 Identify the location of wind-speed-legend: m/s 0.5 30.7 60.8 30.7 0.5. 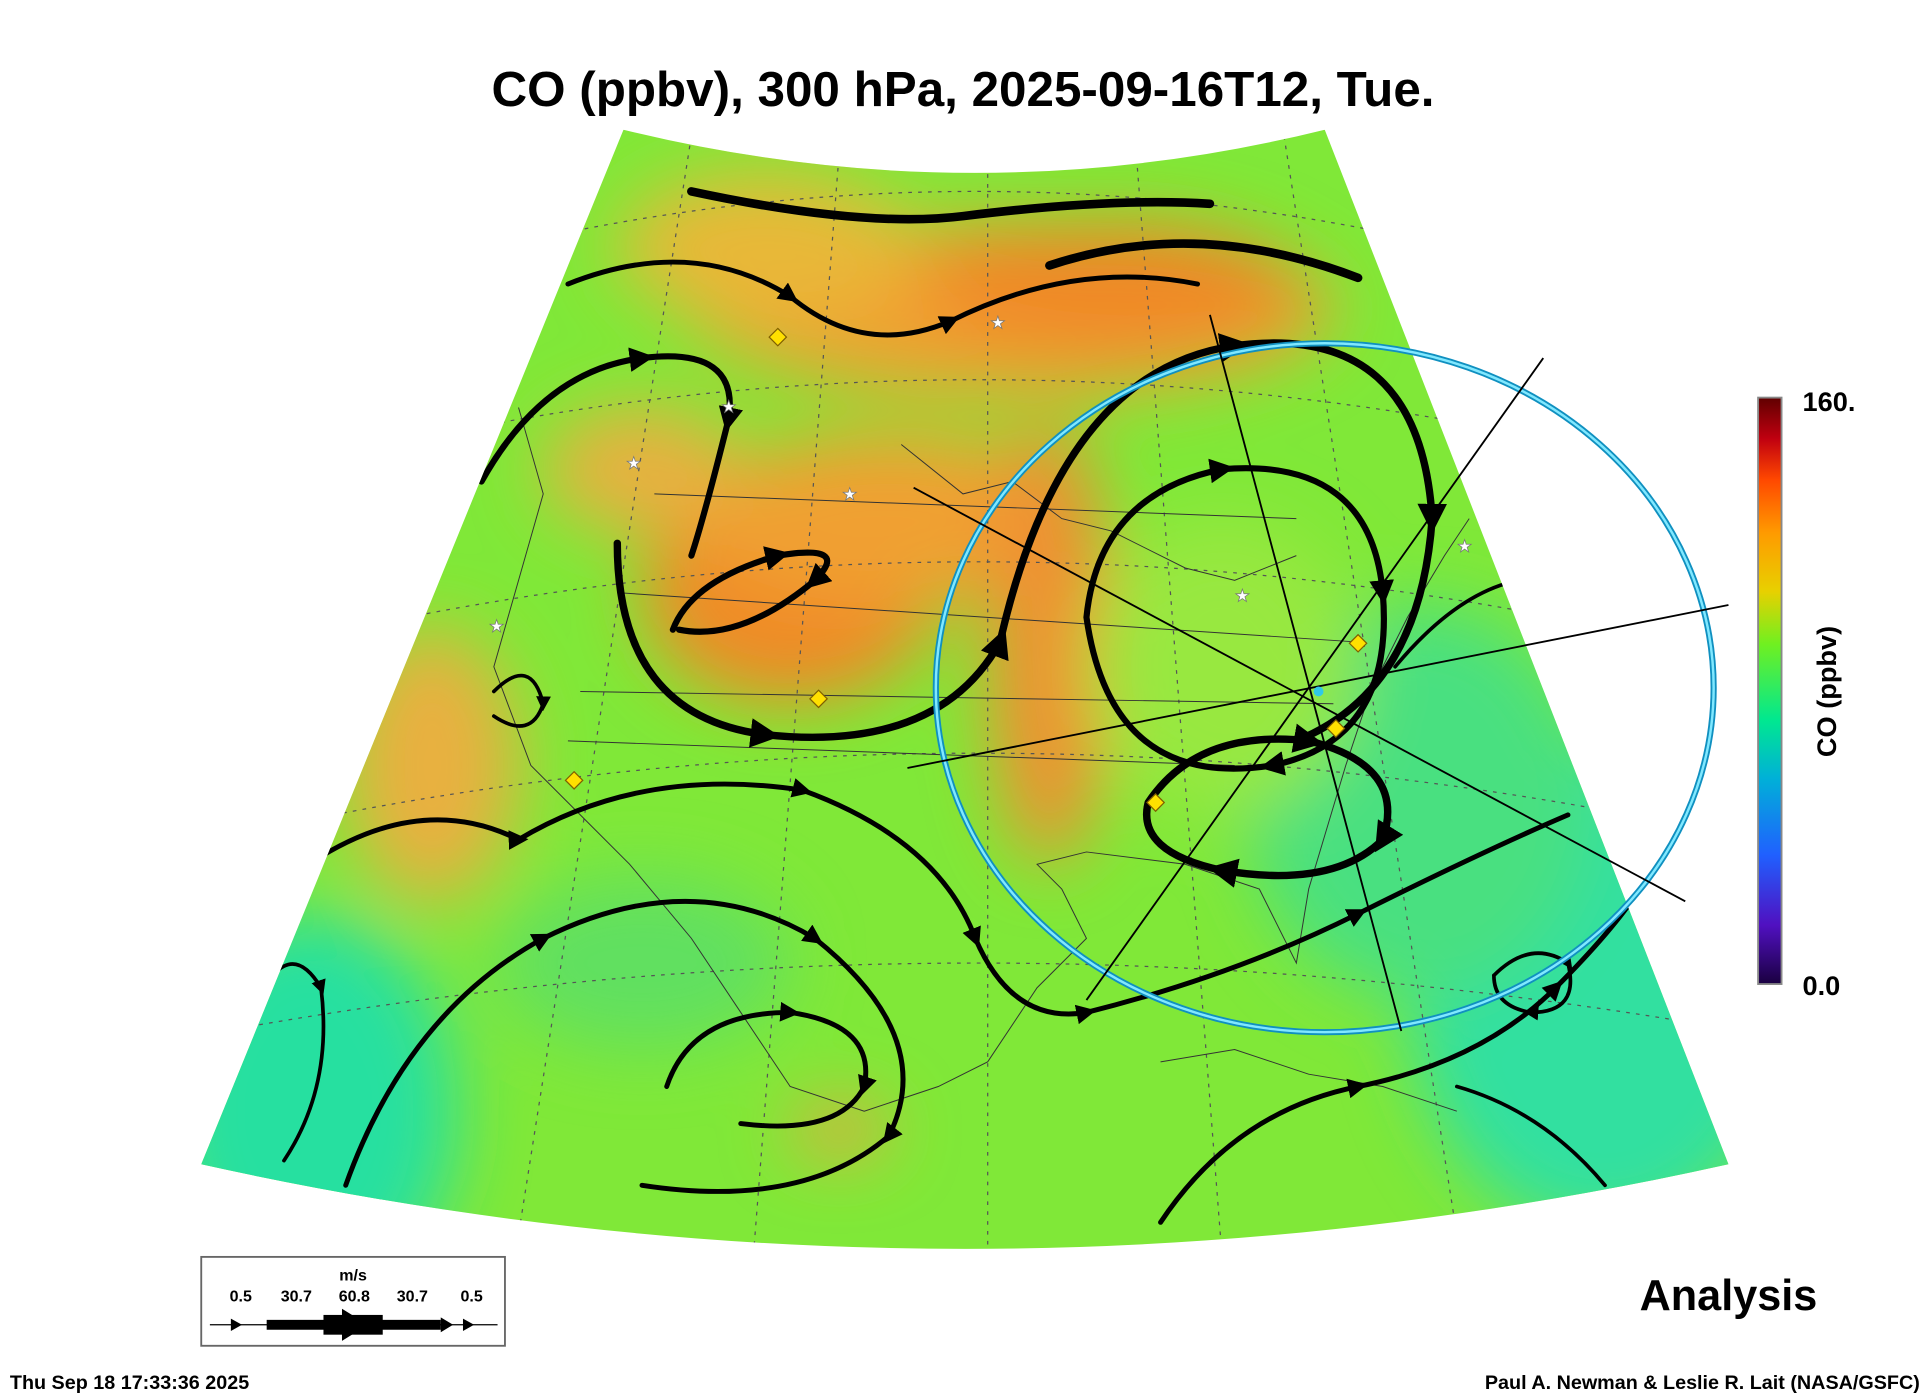
(353, 1301).